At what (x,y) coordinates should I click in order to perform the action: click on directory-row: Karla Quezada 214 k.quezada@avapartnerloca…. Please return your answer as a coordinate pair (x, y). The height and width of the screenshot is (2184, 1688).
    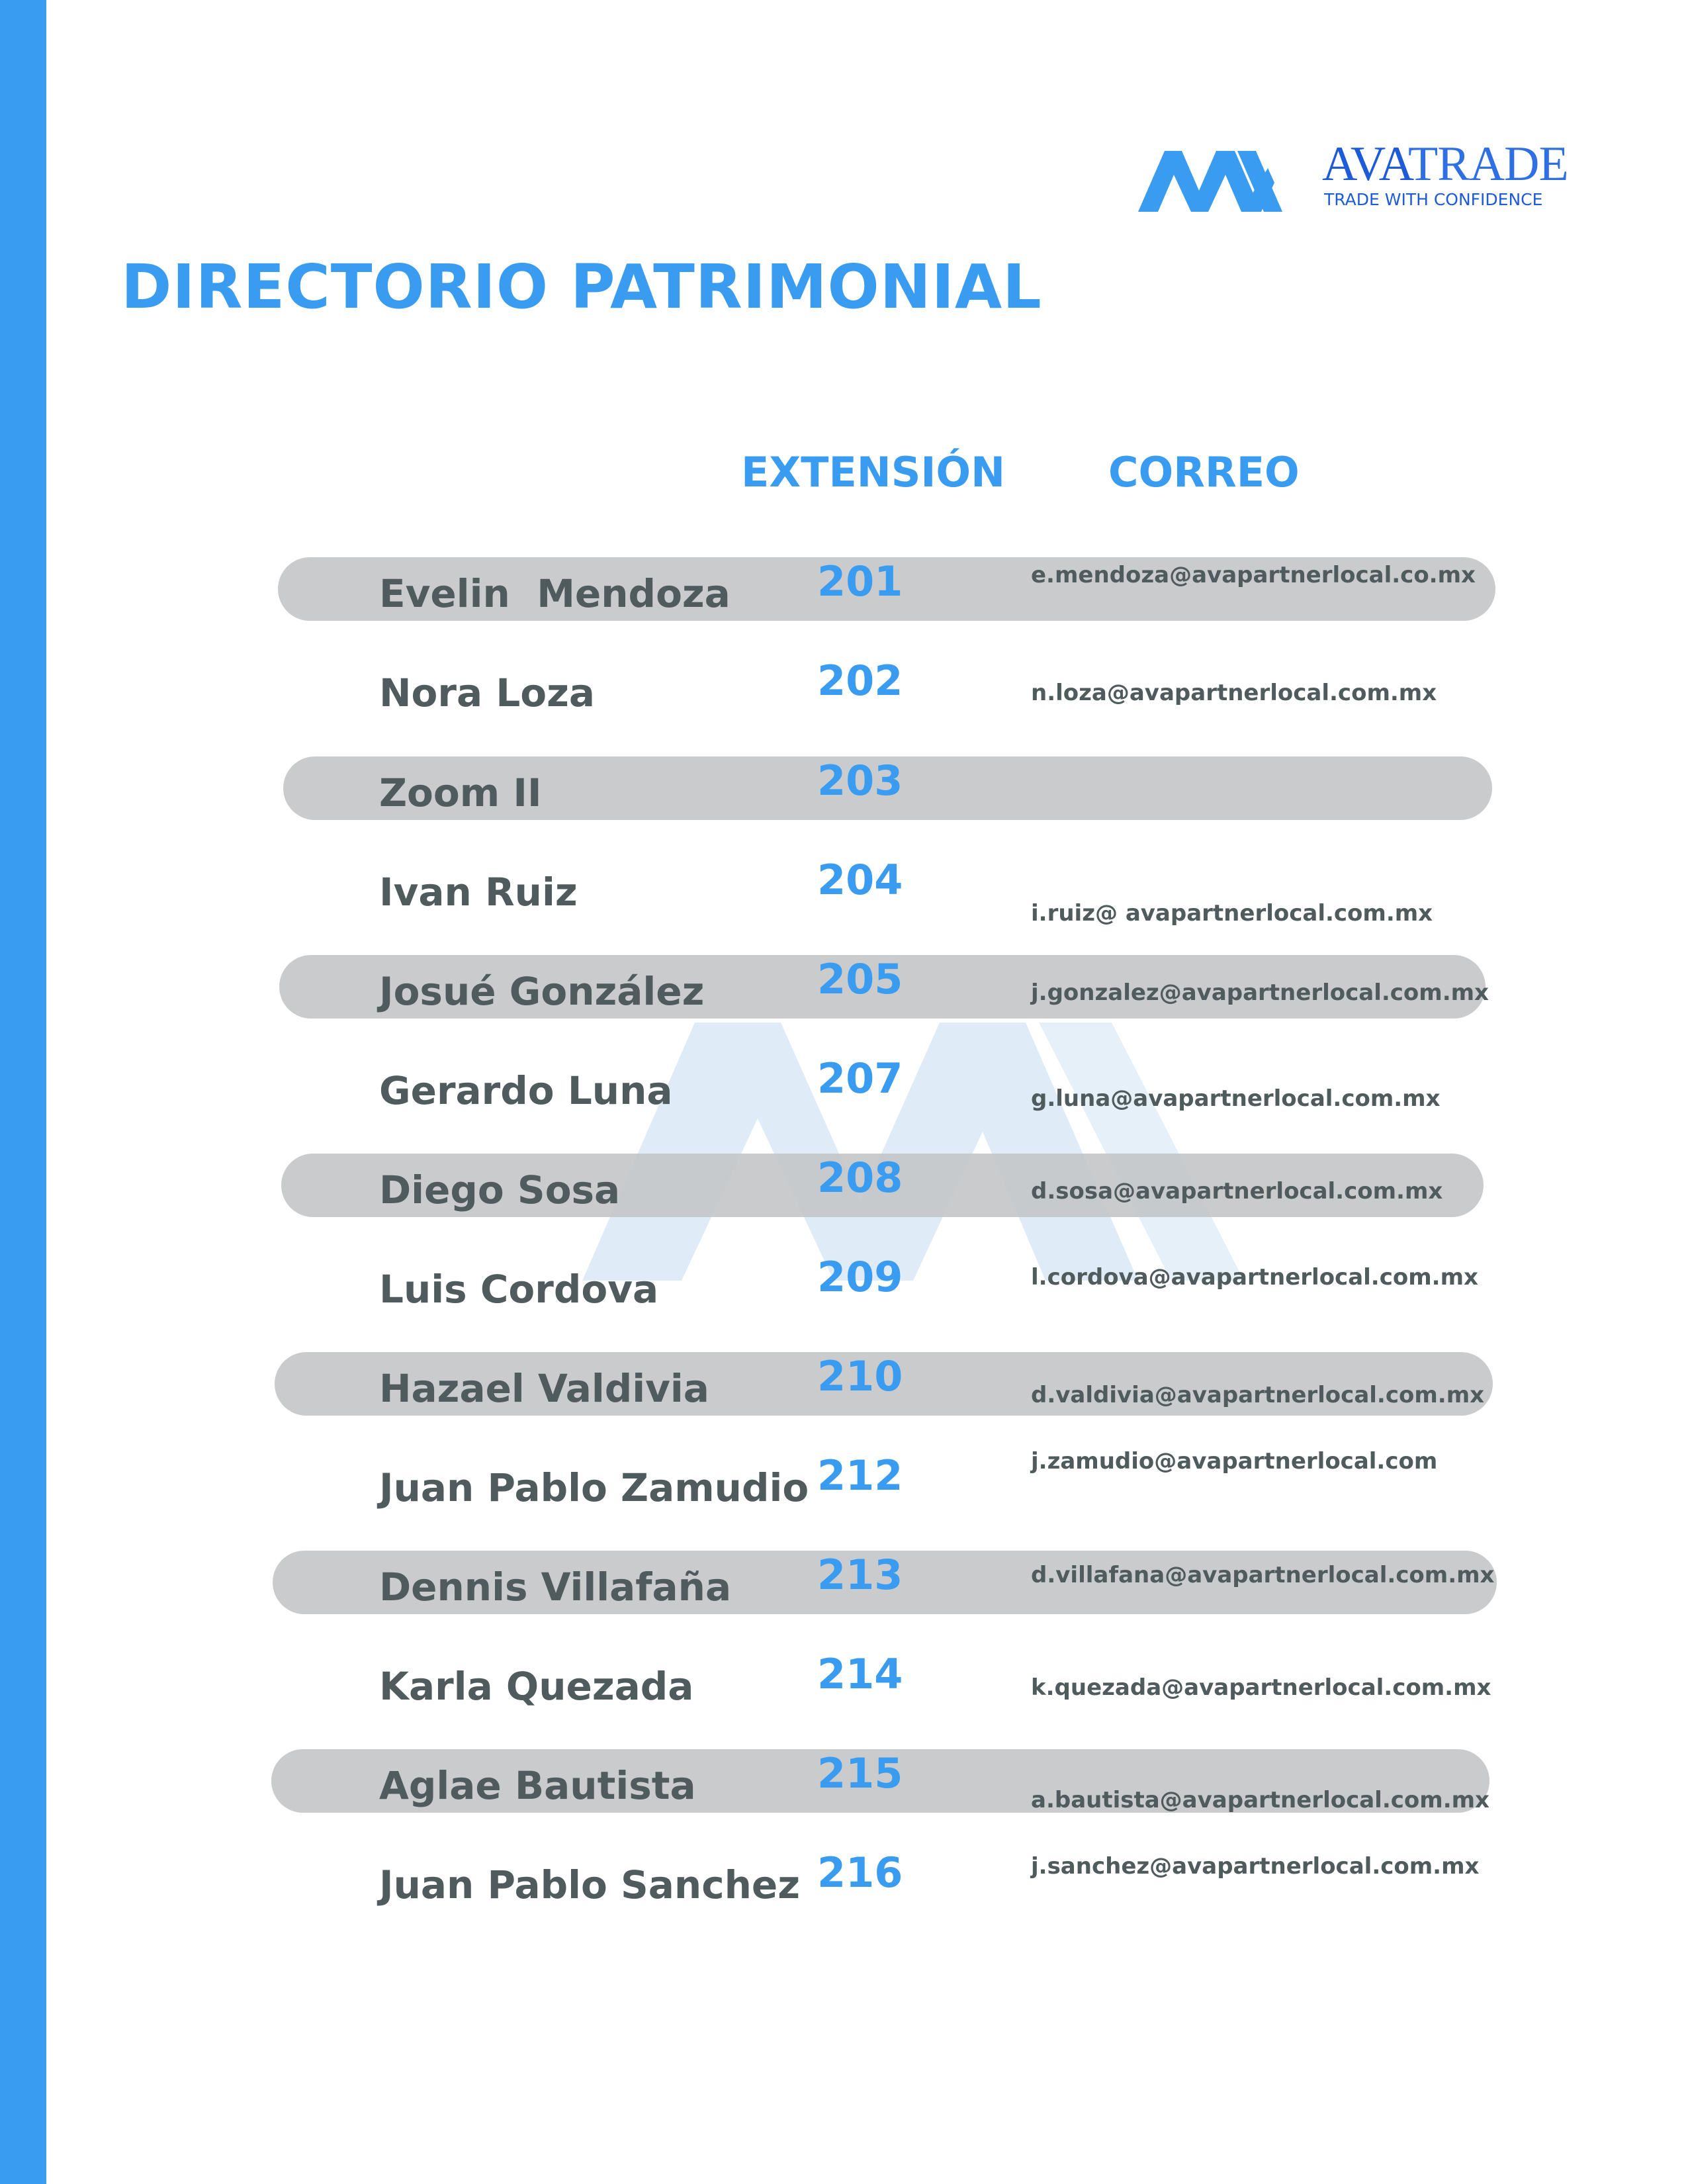
    Looking at the image, I should click on (844, 1681).